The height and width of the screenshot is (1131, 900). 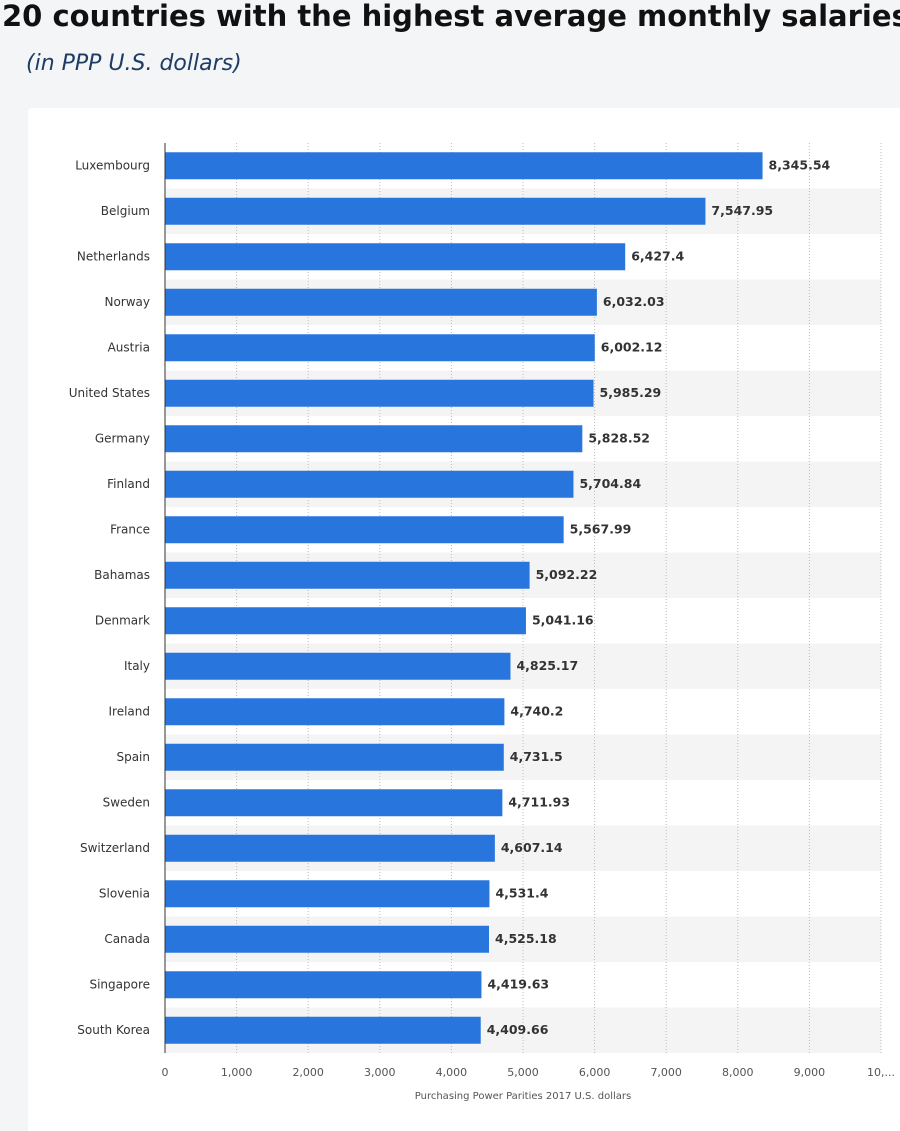 I want to click on x-tick-label: 9,000, so click(x=810, y=1072).